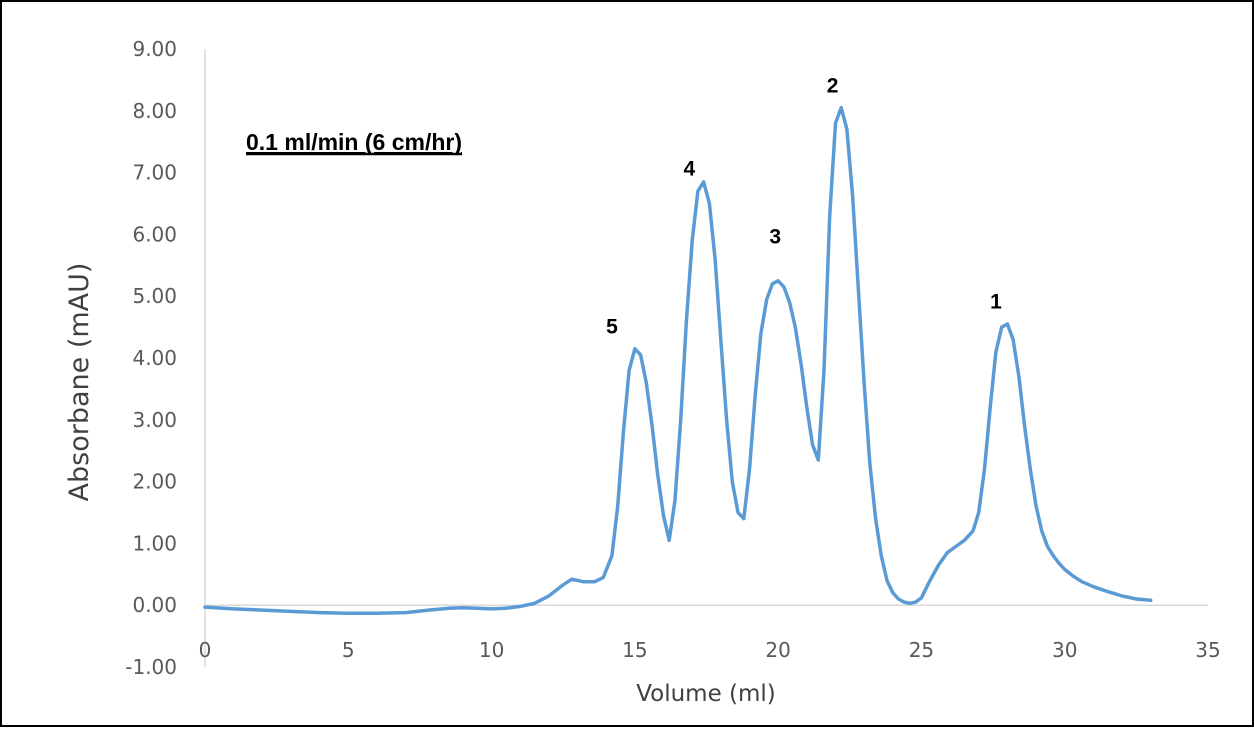 This screenshot has width=1254, height=729. Describe the element at coordinates (921, 650) in the screenshot. I see `x-tick-label: 25` at that location.